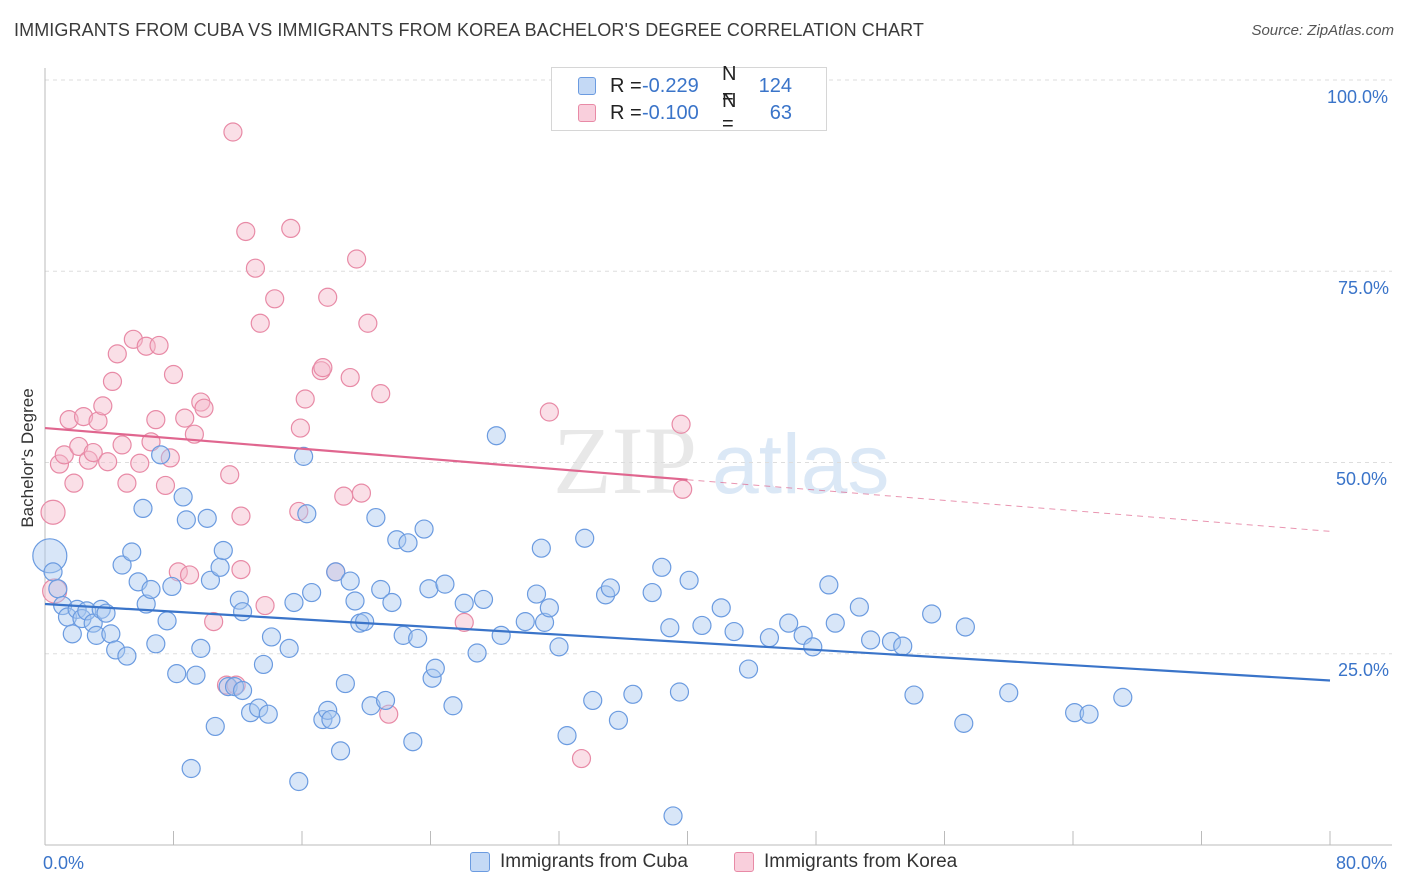 The image size is (1406, 892). What do you see at coordinates (721, 460) in the screenshot?
I see `watermark: ZIP atlas` at bounding box center [721, 460].